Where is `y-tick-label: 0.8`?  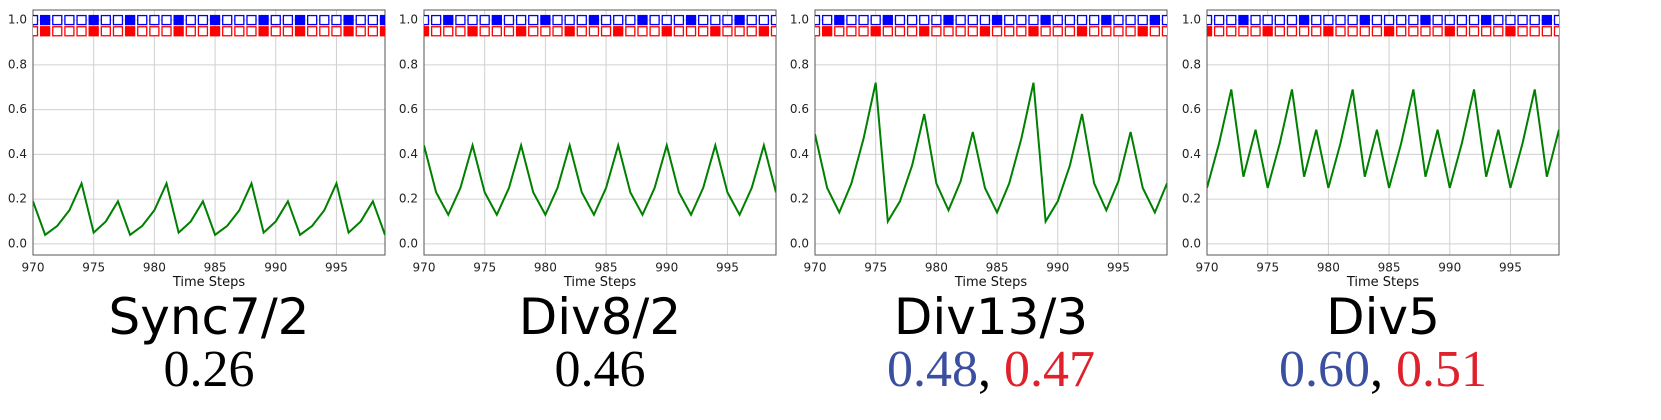 y-tick-label: 0.8 is located at coordinates (17, 64).